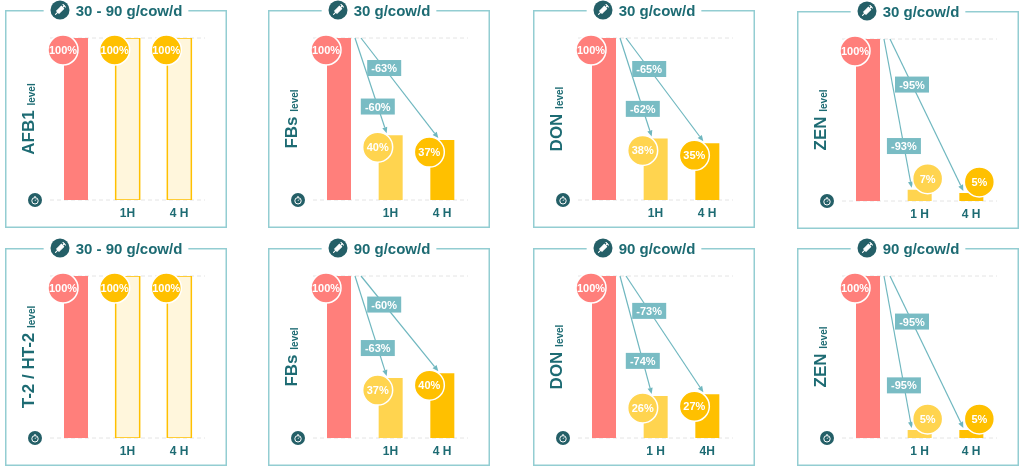 Image resolution: width=1024 pixels, height=469 pixels. Describe the element at coordinates (707, 450) in the screenshot. I see `x-tick-label: 4H` at that location.